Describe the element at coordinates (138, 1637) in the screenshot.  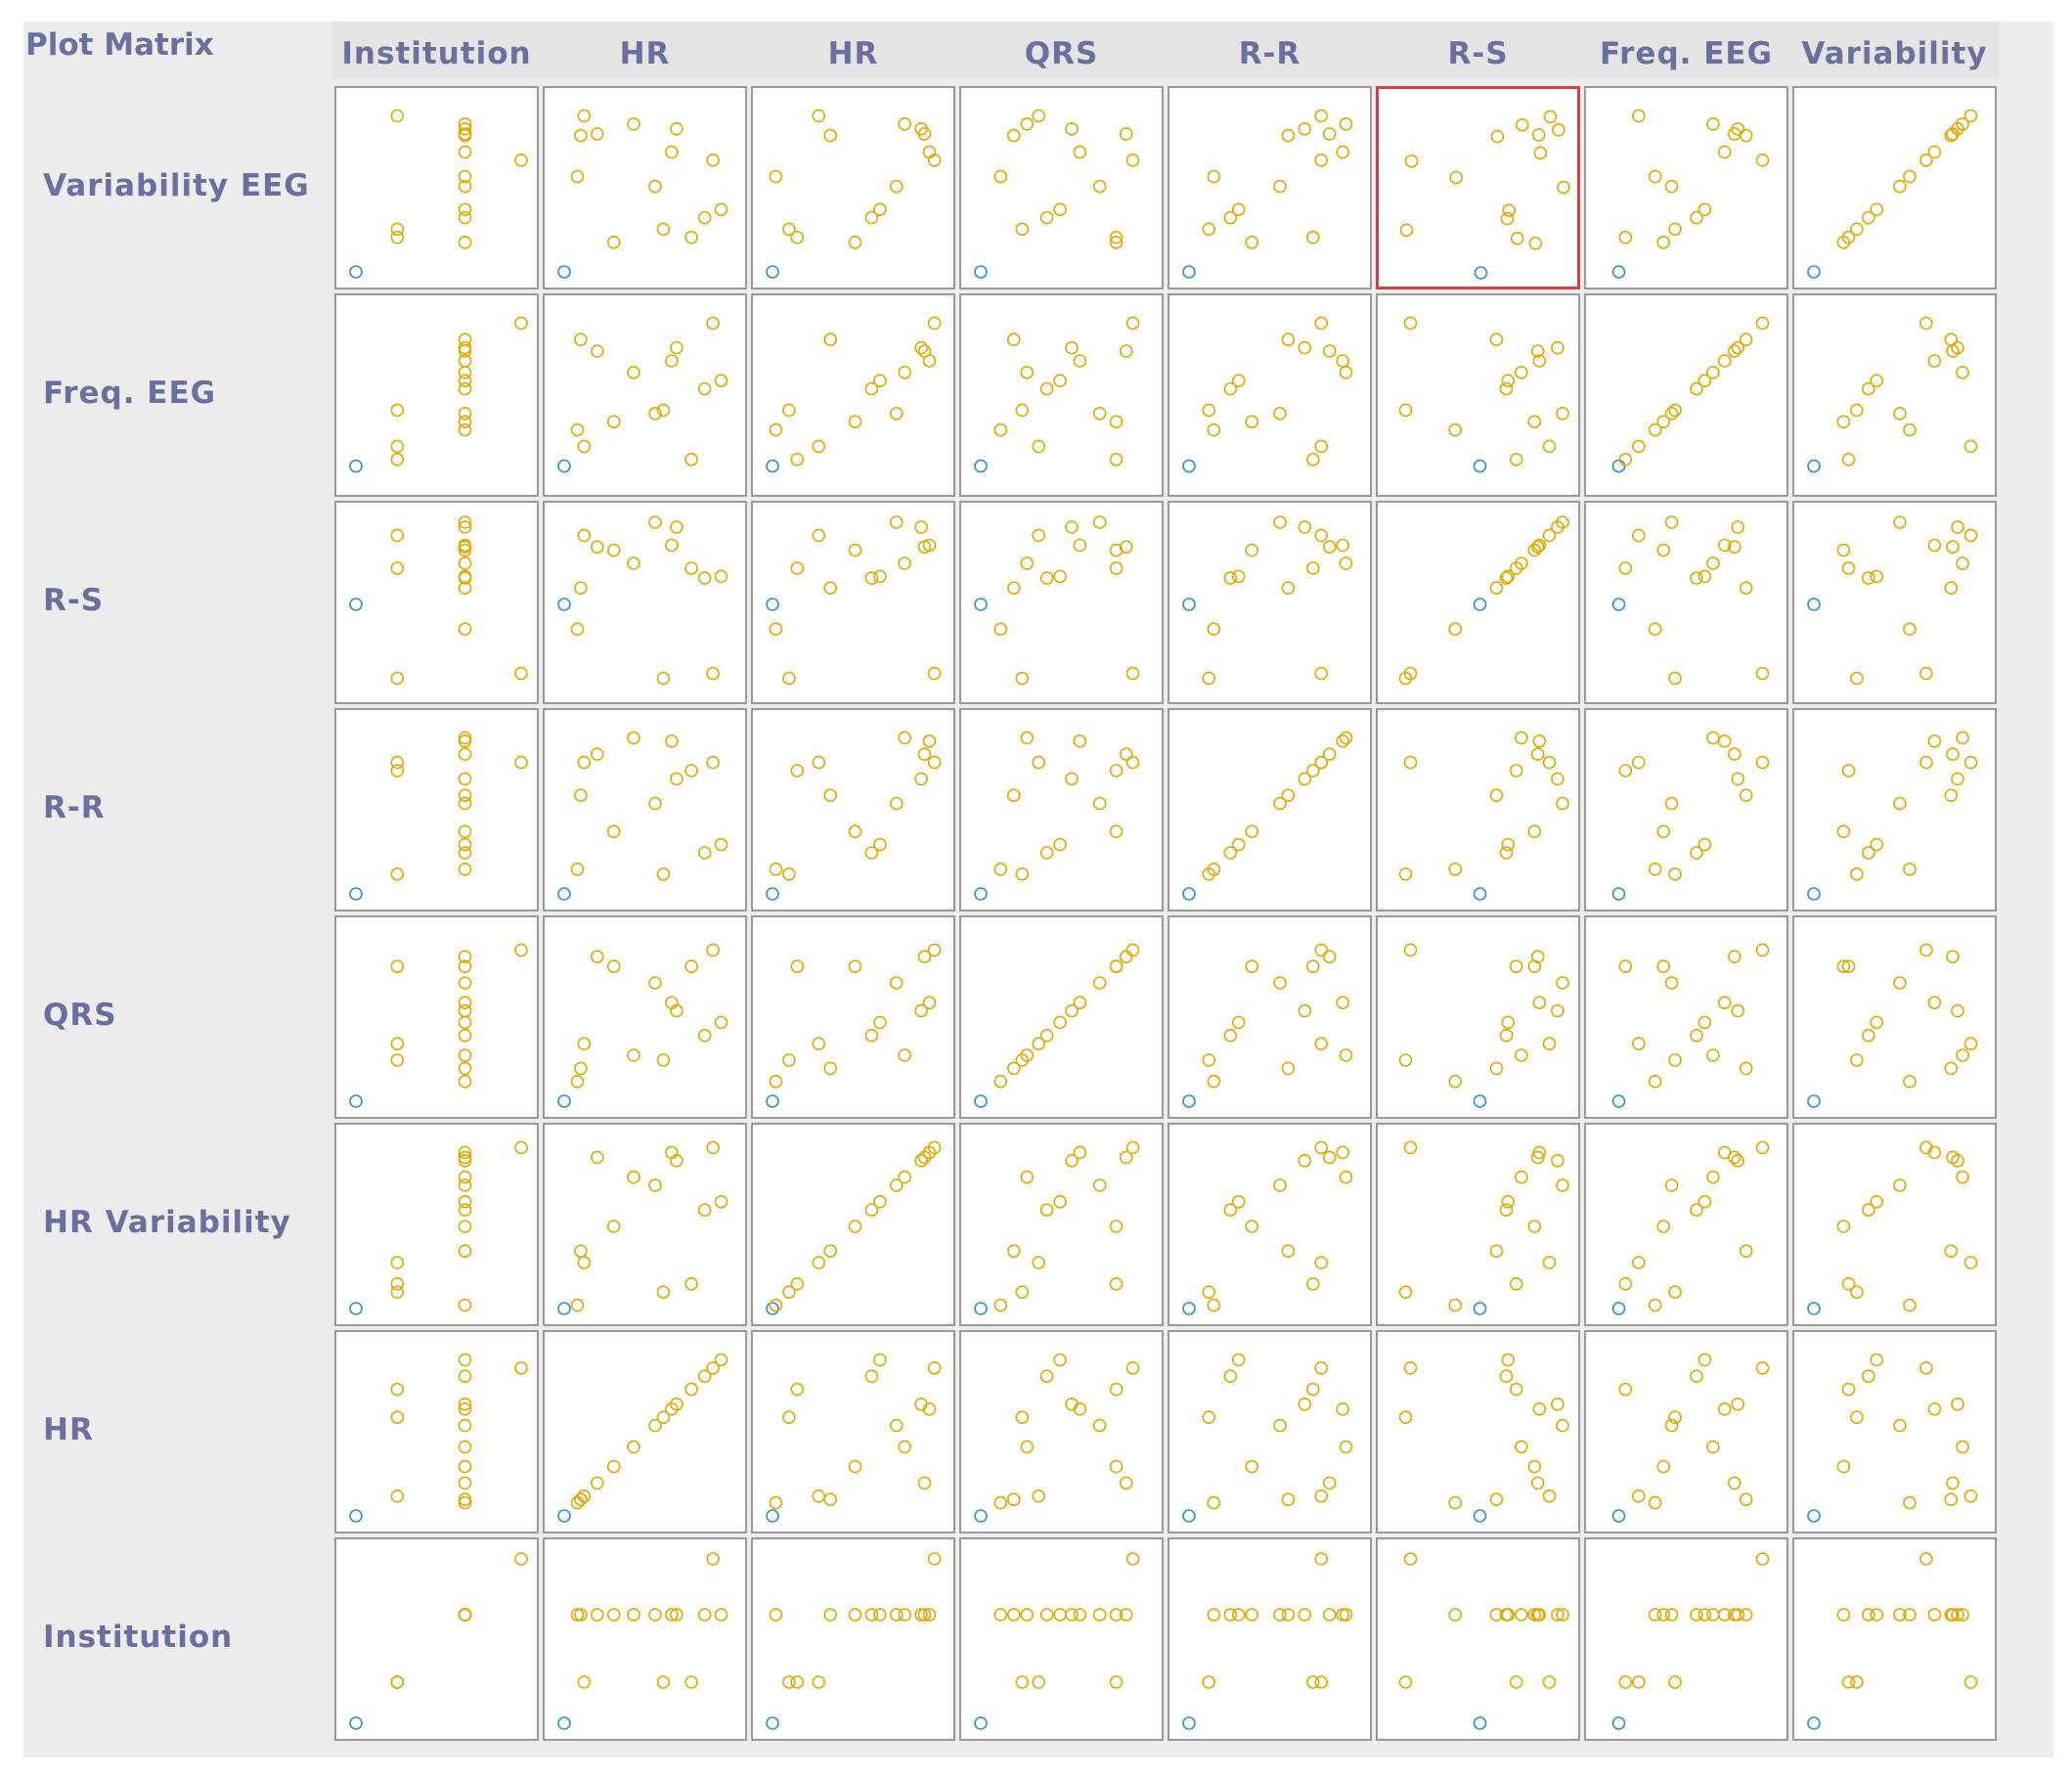
I see `row-header-institution: Institution` at that location.